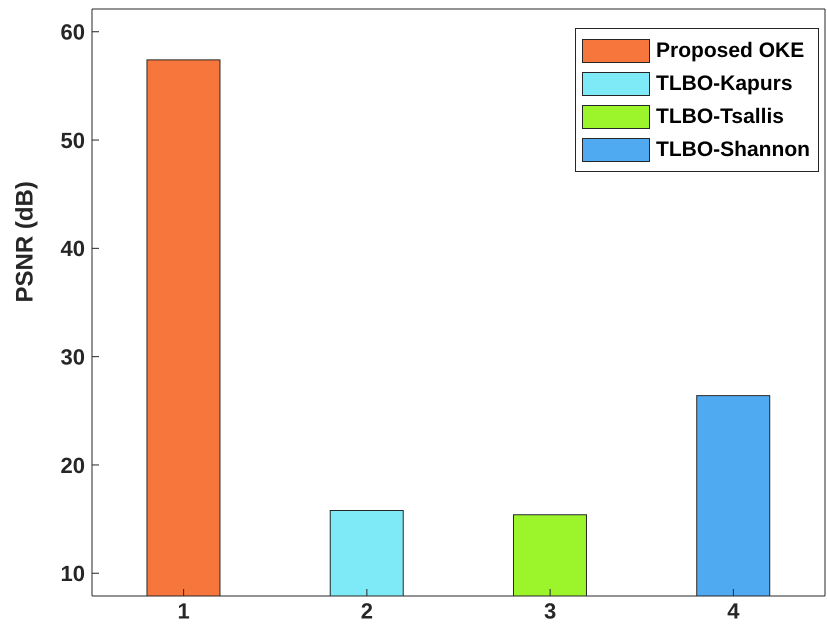 This screenshot has height=639, width=827. What do you see at coordinates (72, 573) in the screenshot?
I see `y-tick-label: 10` at bounding box center [72, 573].